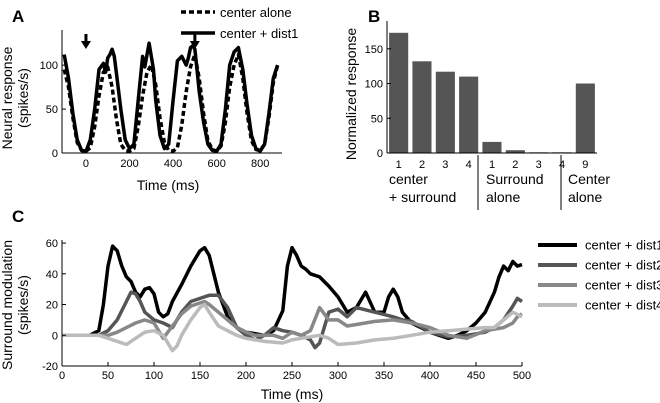  What do you see at coordinates (522, 376) in the screenshot?
I see `x-tick-label: 500` at bounding box center [522, 376].